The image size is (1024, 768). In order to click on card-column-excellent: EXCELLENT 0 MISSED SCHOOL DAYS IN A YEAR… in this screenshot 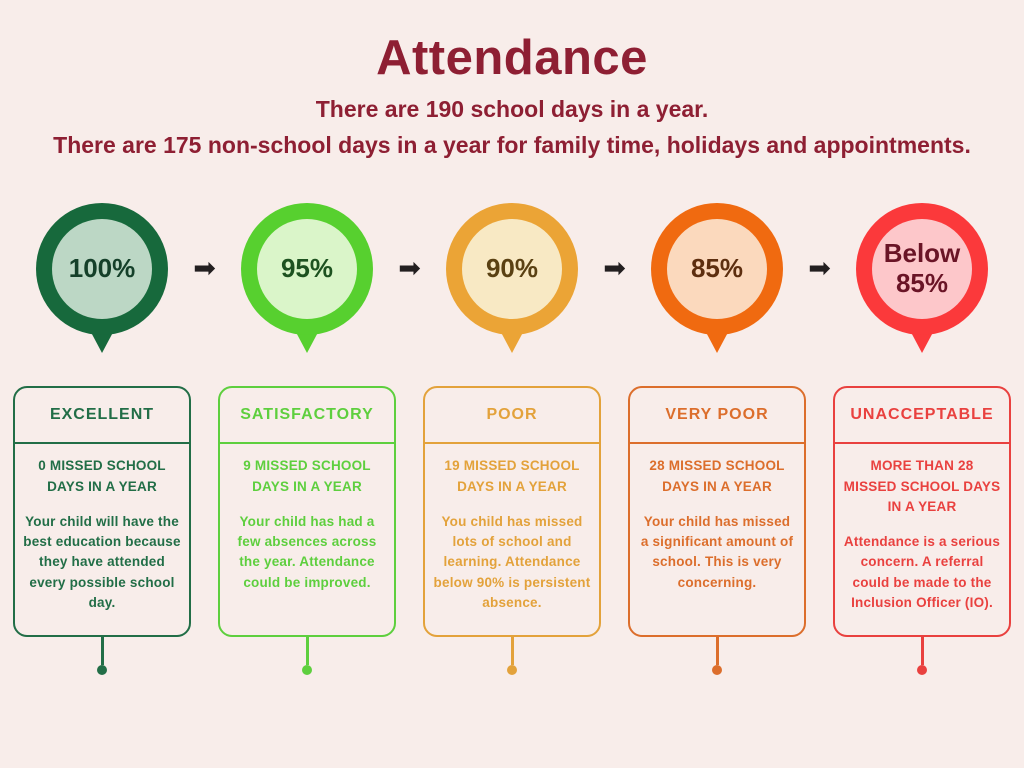, I will do `click(102, 531)`.